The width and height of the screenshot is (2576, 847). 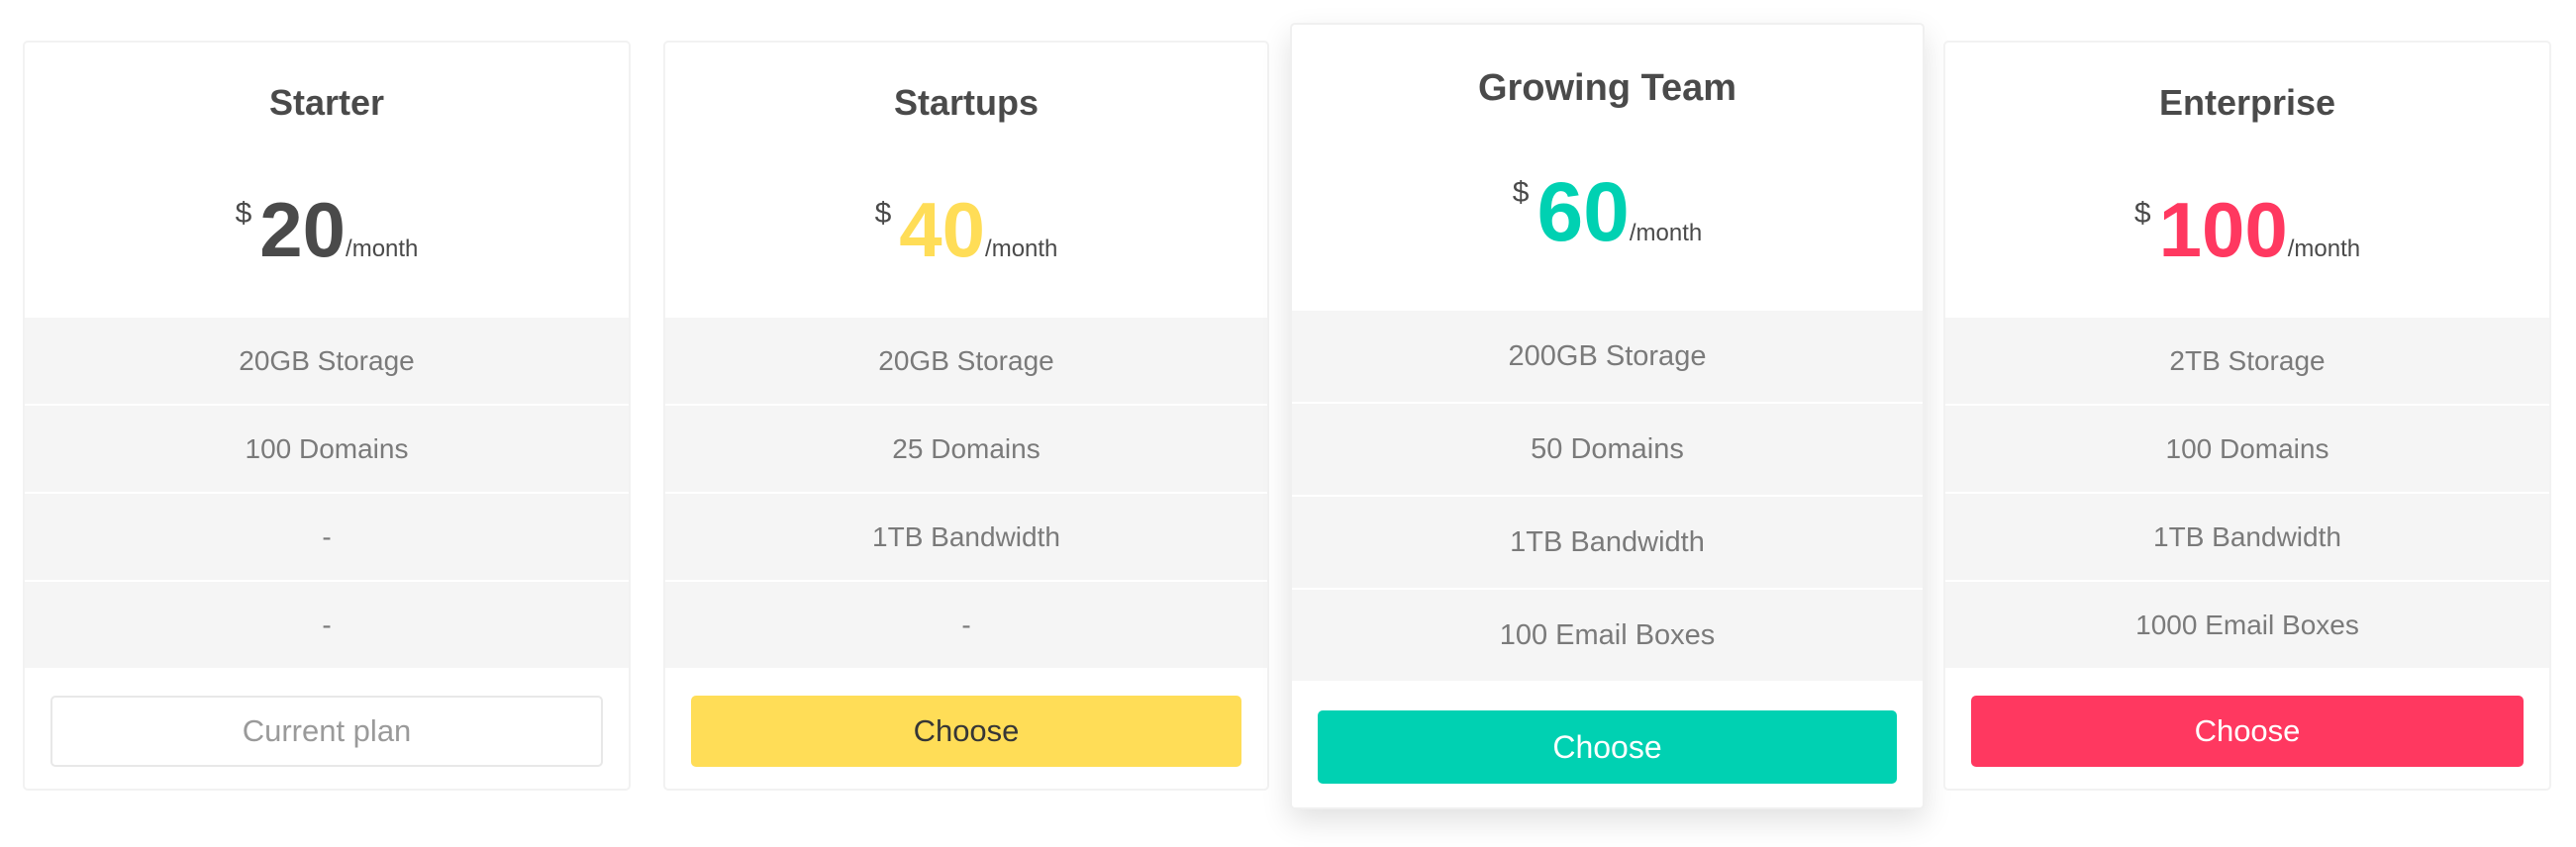 I want to click on feature-text: 1000 Email Boxes, so click(x=2247, y=624).